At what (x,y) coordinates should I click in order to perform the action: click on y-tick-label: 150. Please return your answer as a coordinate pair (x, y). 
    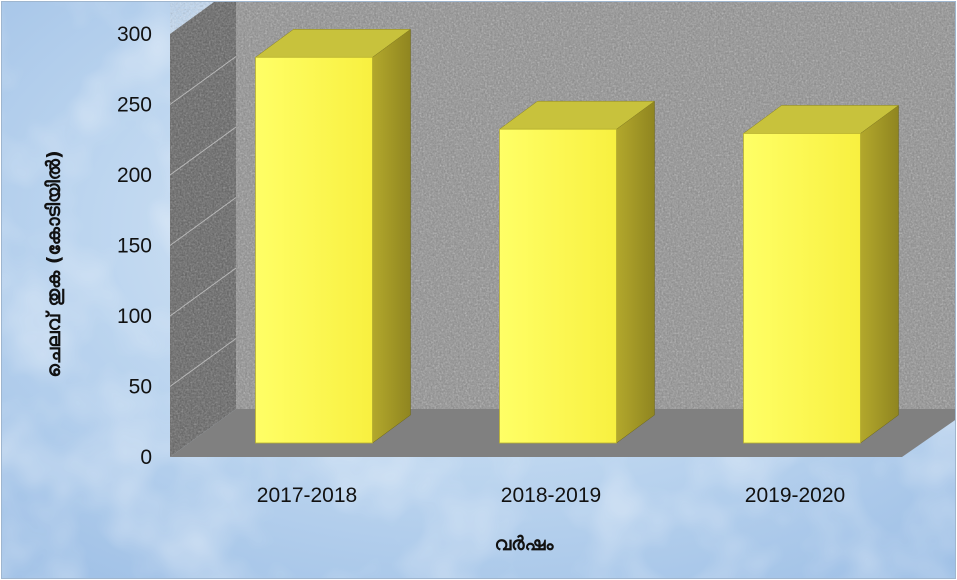
    Looking at the image, I should click on (134, 246).